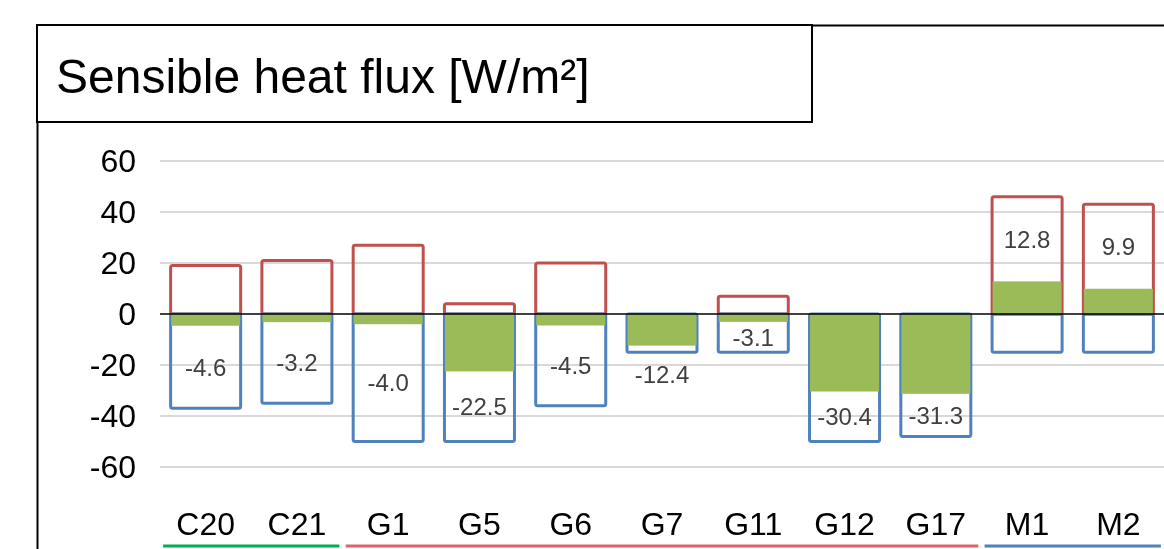 The image size is (1164, 549). What do you see at coordinates (844, 417) in the screenshot?
I see `data-label: -30.4` at bounding box center [844, 417].